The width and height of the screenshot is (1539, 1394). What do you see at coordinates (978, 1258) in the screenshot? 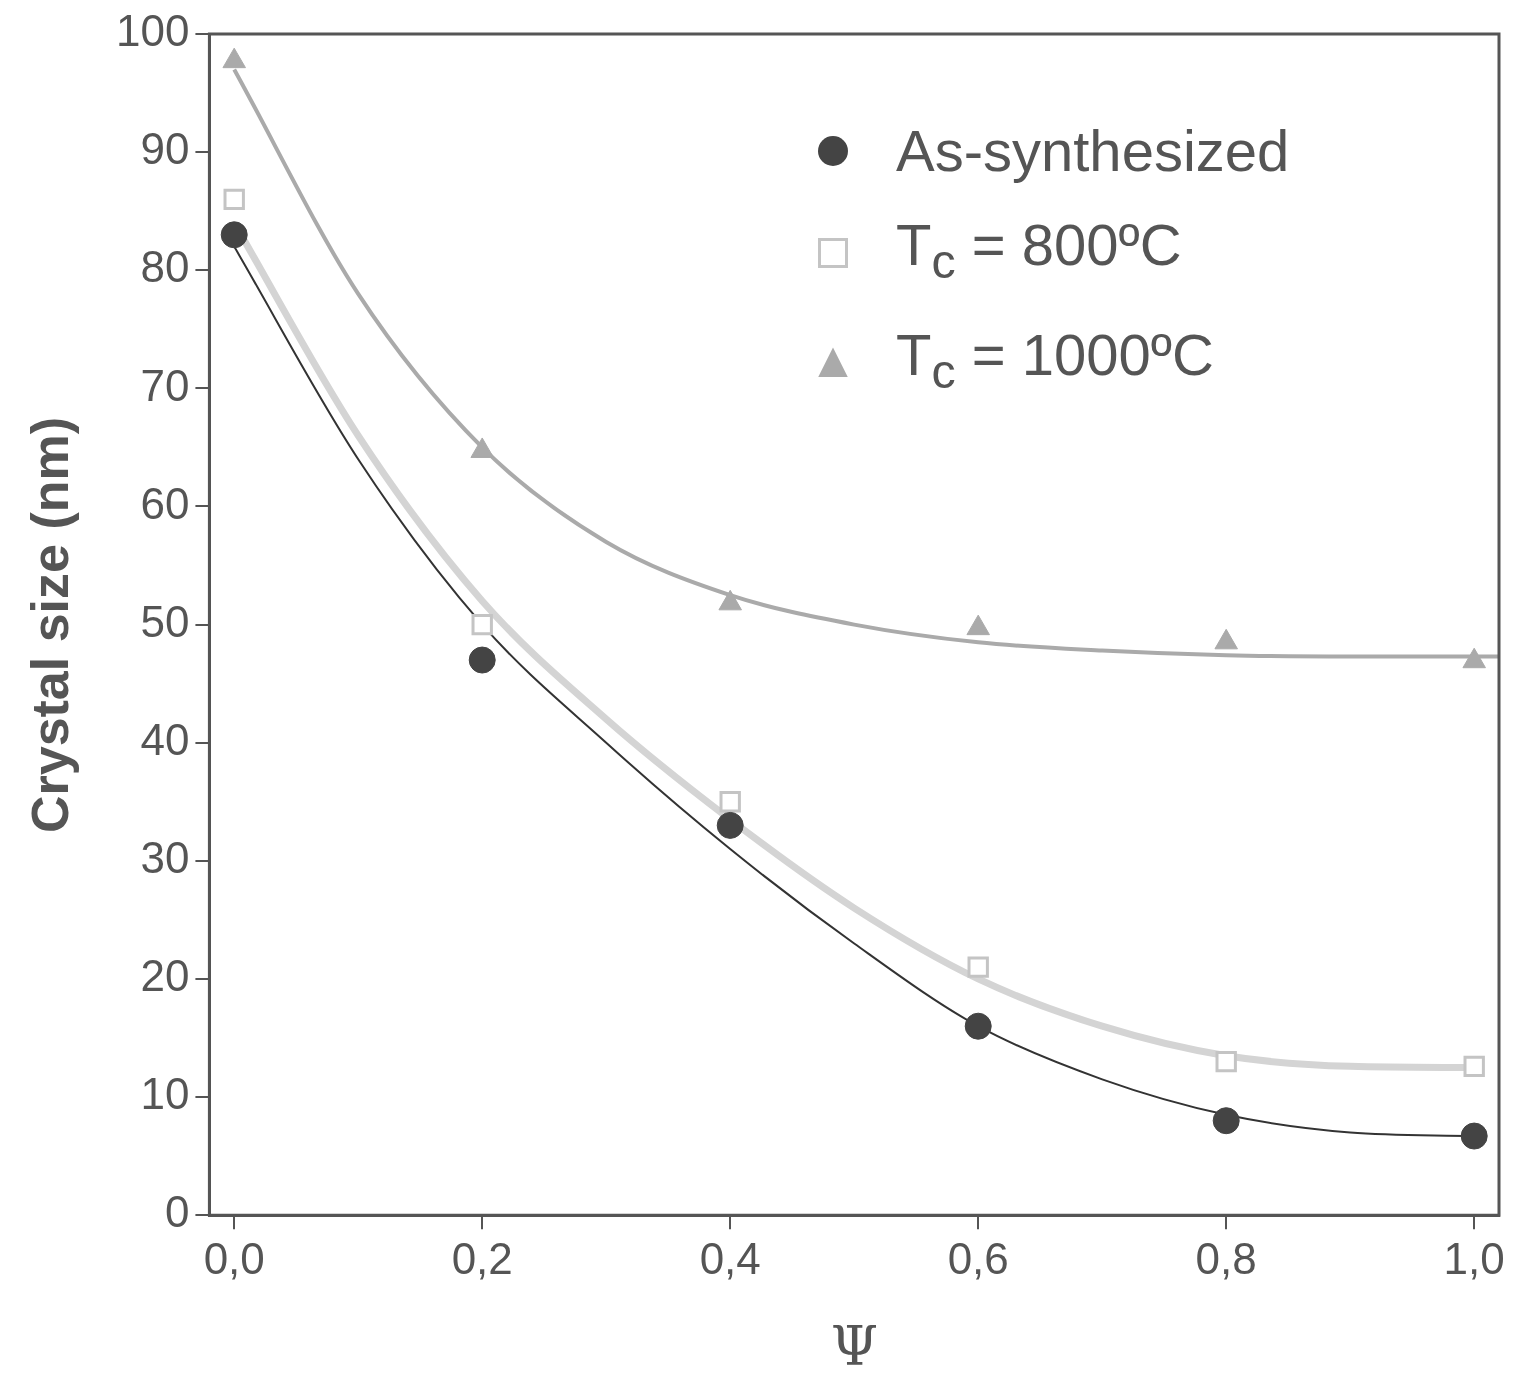
I see `x-tick-label: 0,6` at bounding box center [978, 1258].